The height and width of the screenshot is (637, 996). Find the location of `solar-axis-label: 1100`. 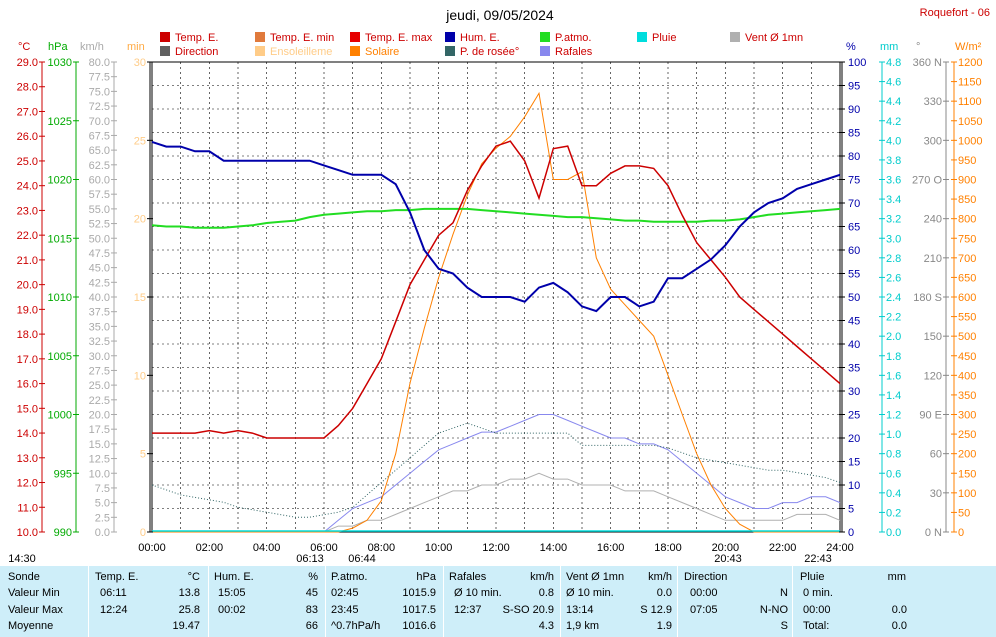

solar-axis-label: 1100 is located at coordinates (970, 102).